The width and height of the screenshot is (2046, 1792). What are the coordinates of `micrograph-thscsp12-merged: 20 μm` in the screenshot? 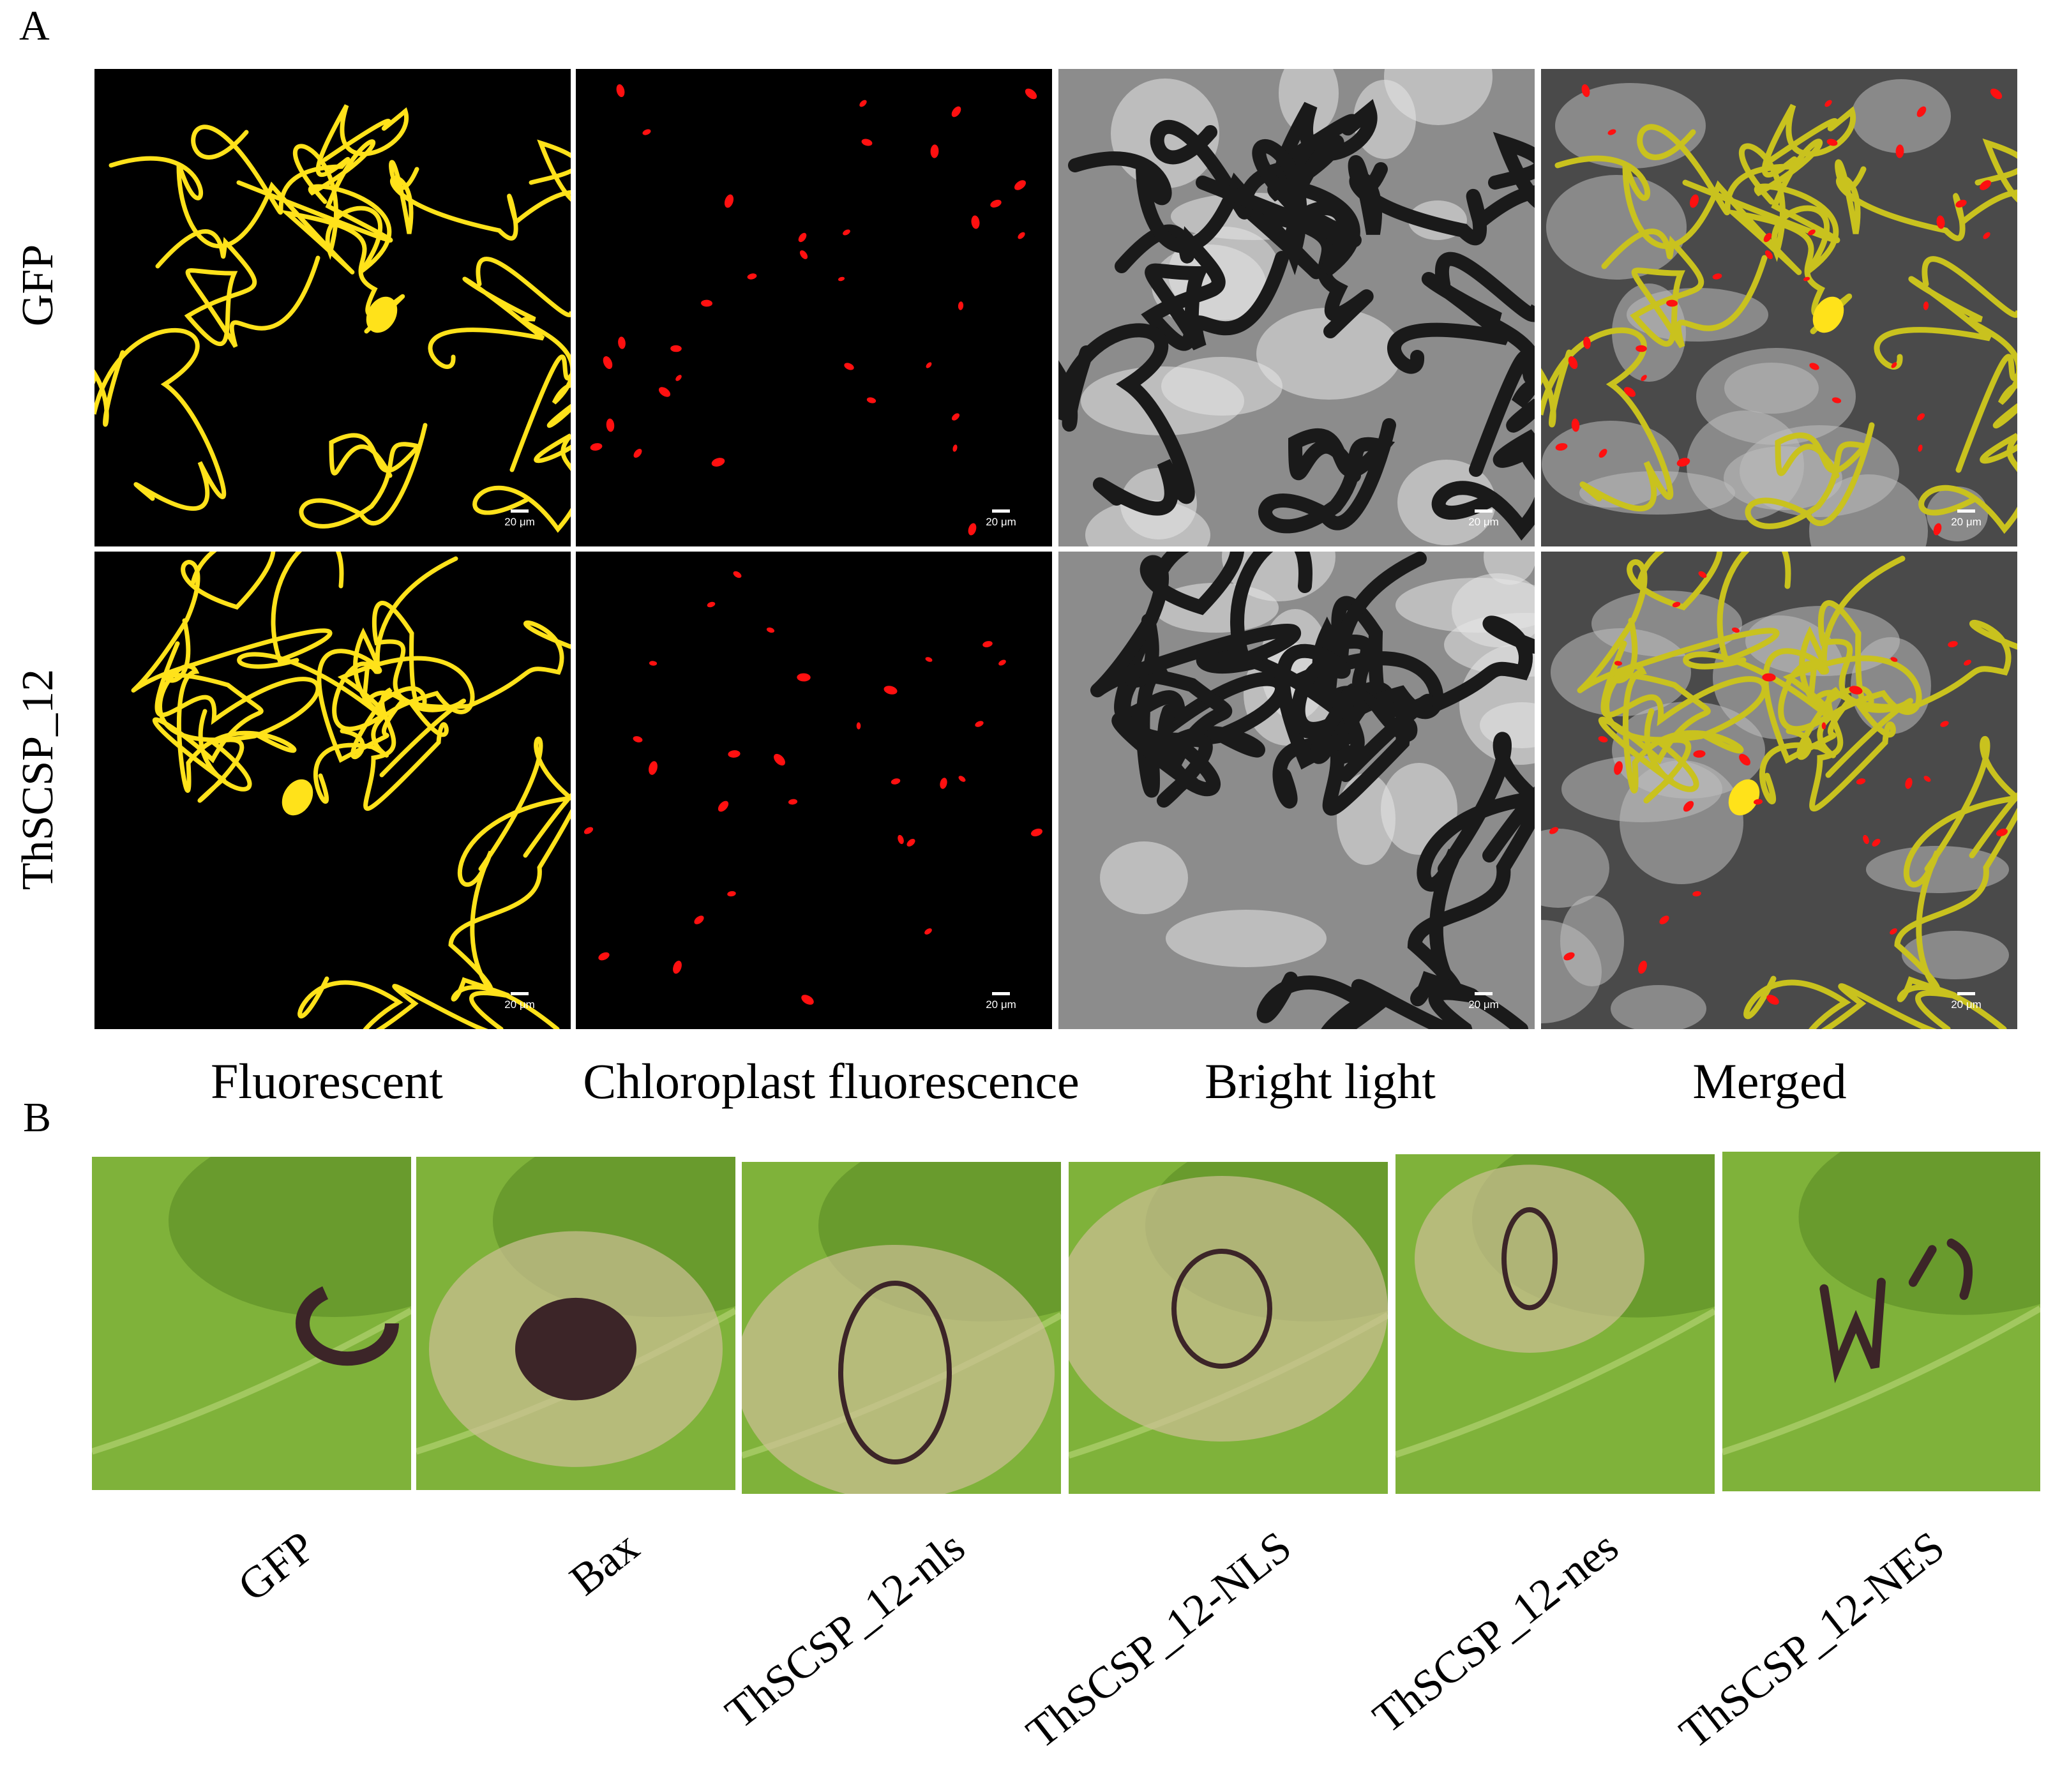 It's located at (1779, 790).